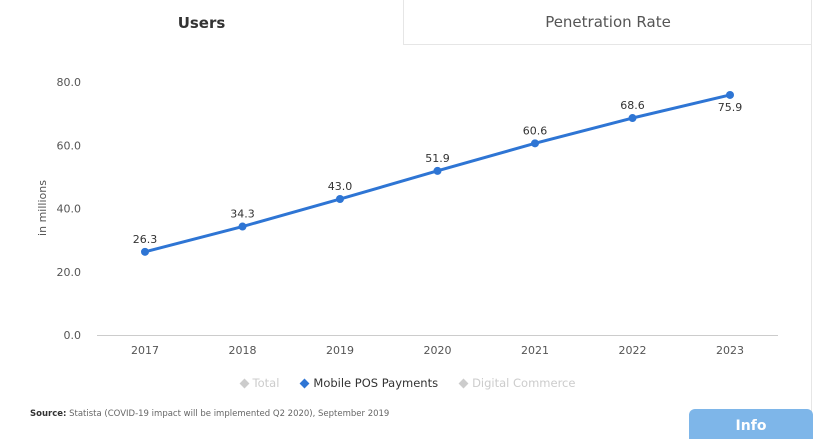 Image resolution: width=816 pixels, height=443 pixels. What do you see at coordinates (69, 145) in the screenshot?
I see `y-tick-label: 60.0` at bounding box center [69, 145].